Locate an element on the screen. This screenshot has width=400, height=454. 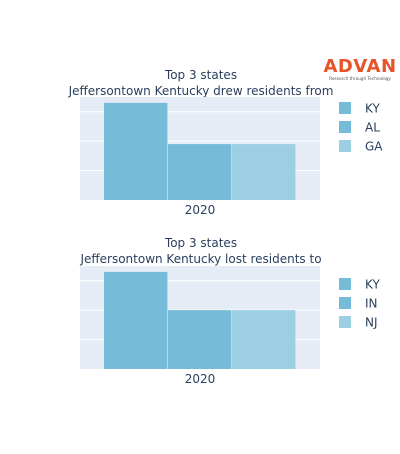
legend: KY AL GA is located at coordinates (361, 128).